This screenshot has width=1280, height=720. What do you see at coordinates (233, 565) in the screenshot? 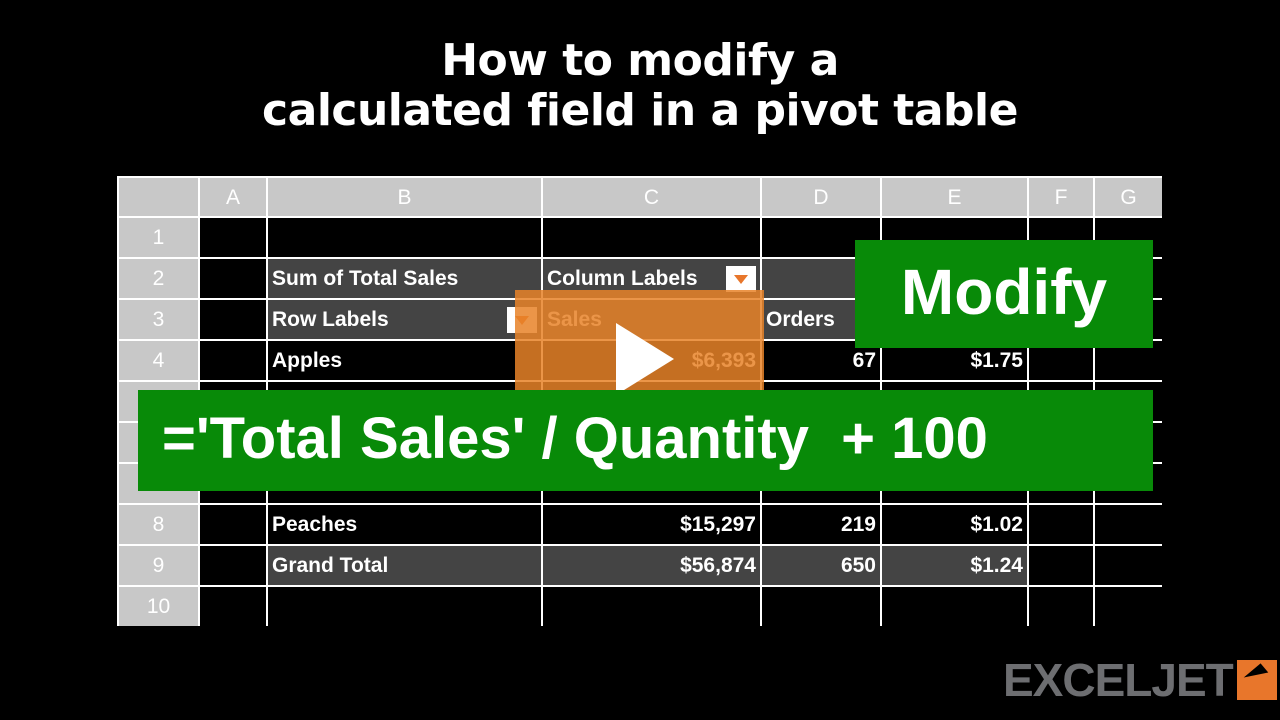
I see `cell-a9` at bounding box center [233, 565].